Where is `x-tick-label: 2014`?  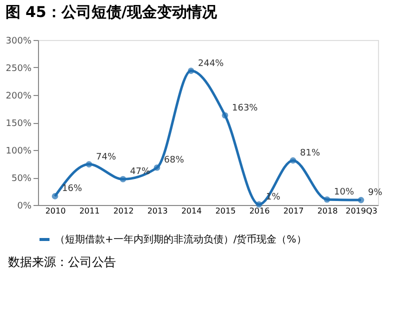
x-tick-label: 2014 is located at coordinates (191, 211).